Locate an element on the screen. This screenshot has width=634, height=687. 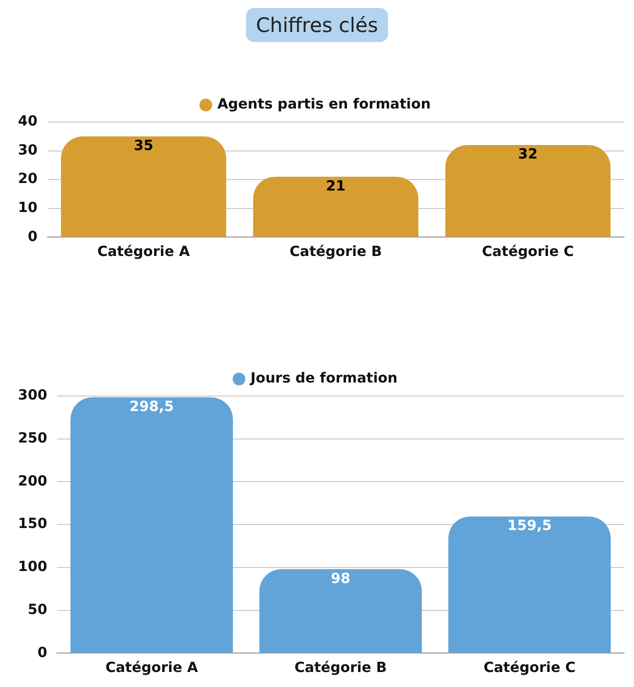
data-label: 159,5 is located at coordinates (529, 526).